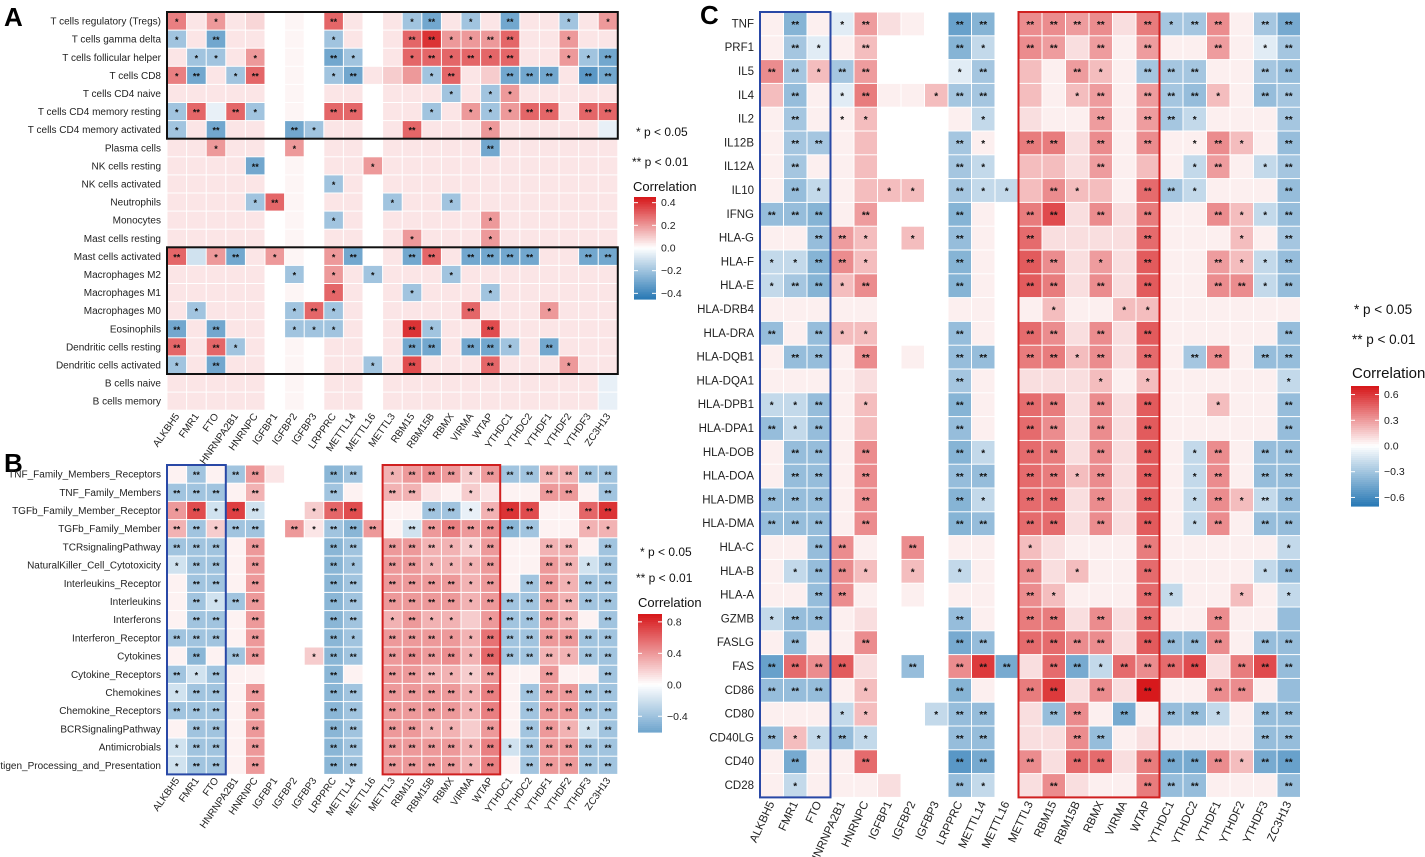 This screenshot has width=1425, height=857. I want to click on row-label: T cells CD4 naive, so click(122, 94).